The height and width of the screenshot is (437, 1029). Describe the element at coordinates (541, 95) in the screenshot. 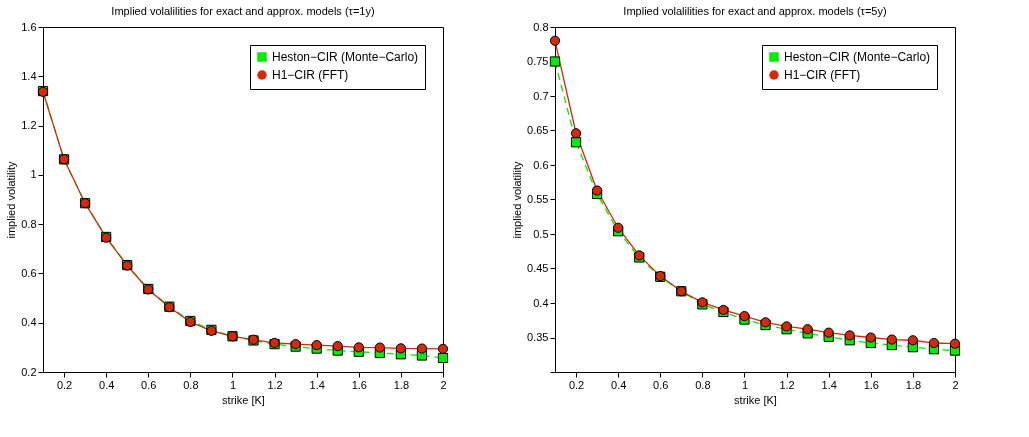

I see `y-tick-label: 0.7` at that location.